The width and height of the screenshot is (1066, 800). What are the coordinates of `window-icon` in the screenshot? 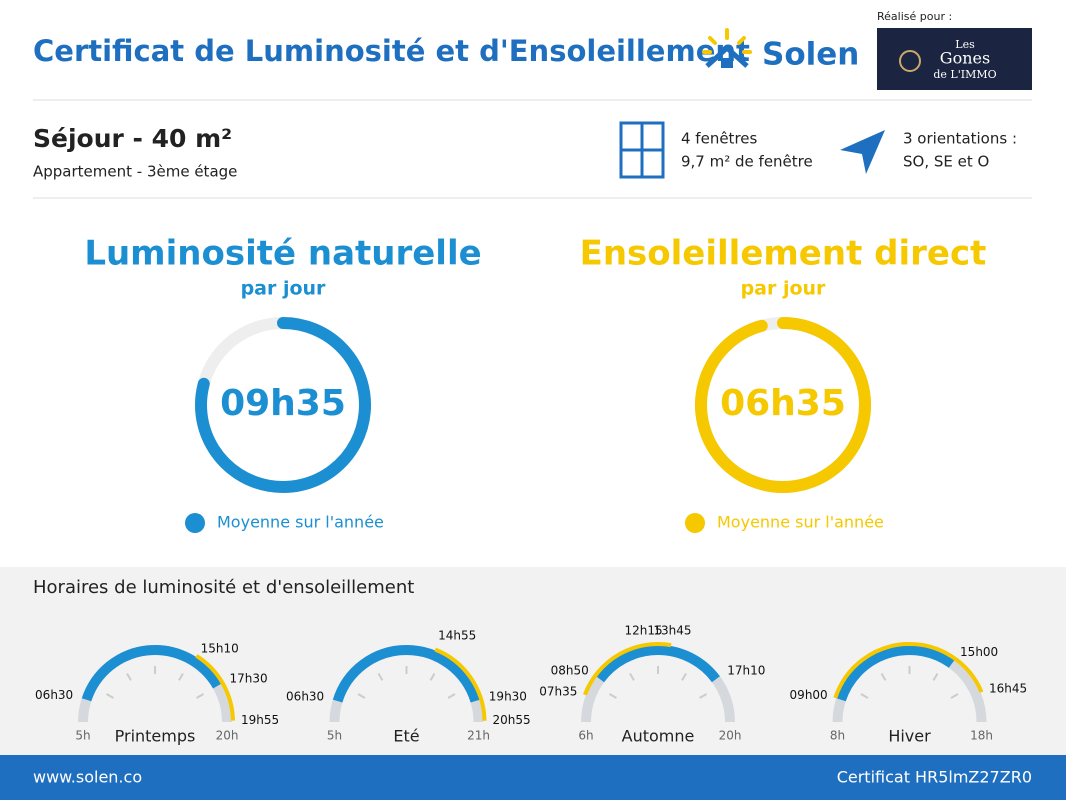 It's located at (642, 150).